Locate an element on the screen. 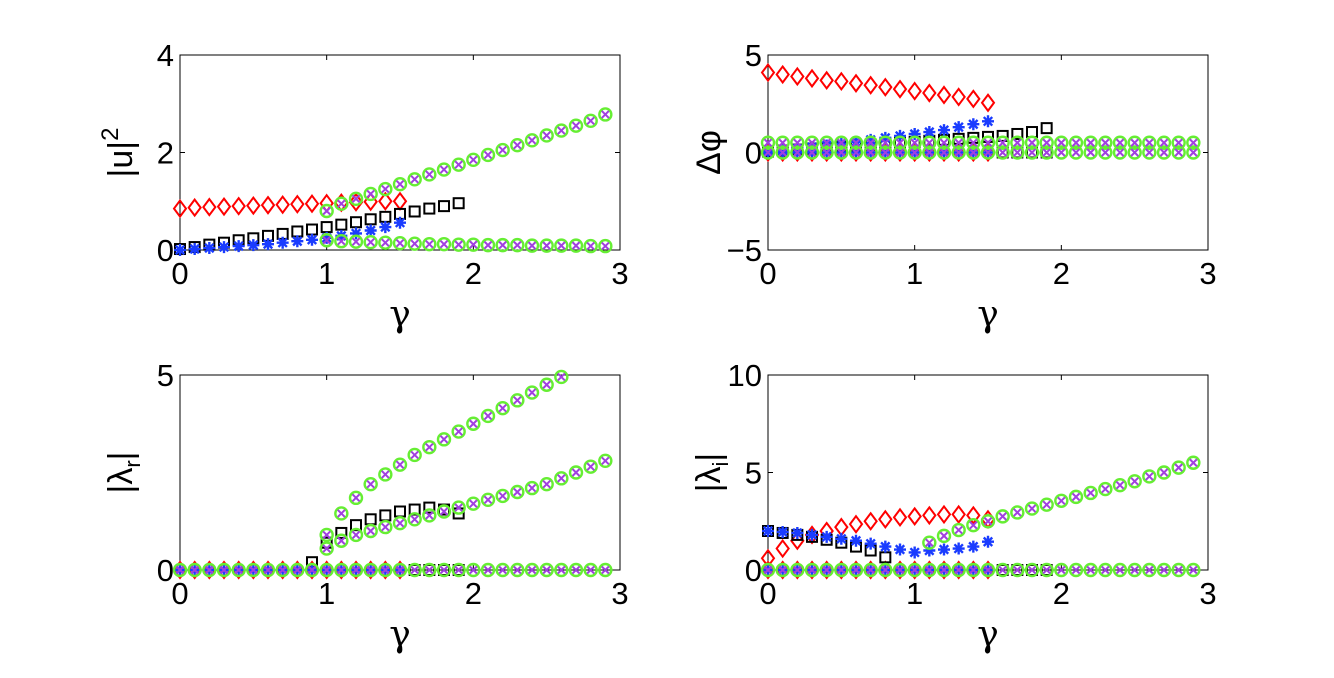 The image size is (1334, 678). series-diamond-upper is located at coordinates (878, 87).